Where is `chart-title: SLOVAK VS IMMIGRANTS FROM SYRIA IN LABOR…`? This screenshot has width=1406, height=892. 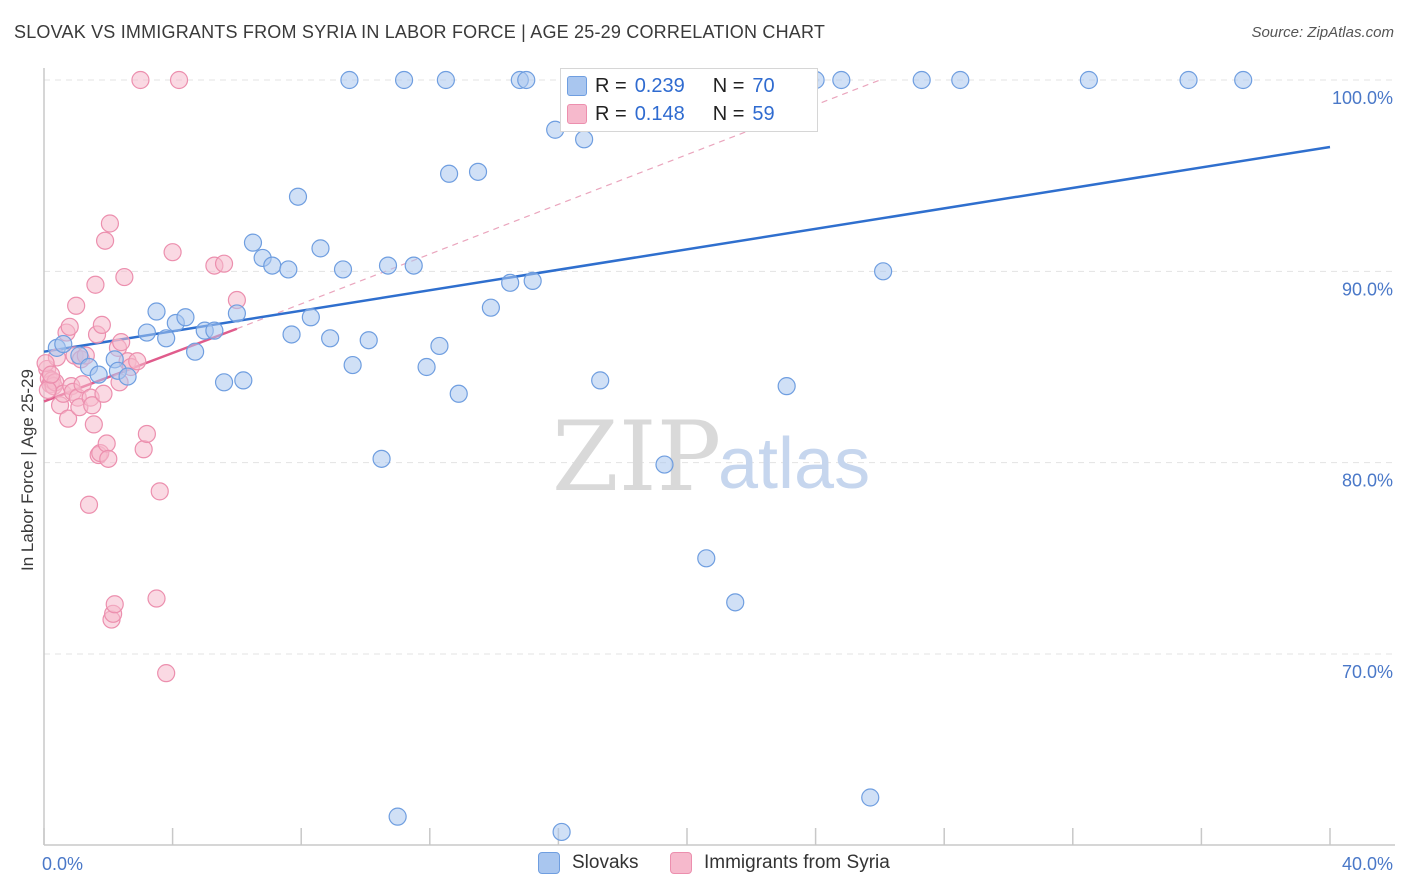 chart-title: SLOVAK VS IMMIGRANTS FROM SYRIA IN LABOR… is located at coordinates (420, 32).